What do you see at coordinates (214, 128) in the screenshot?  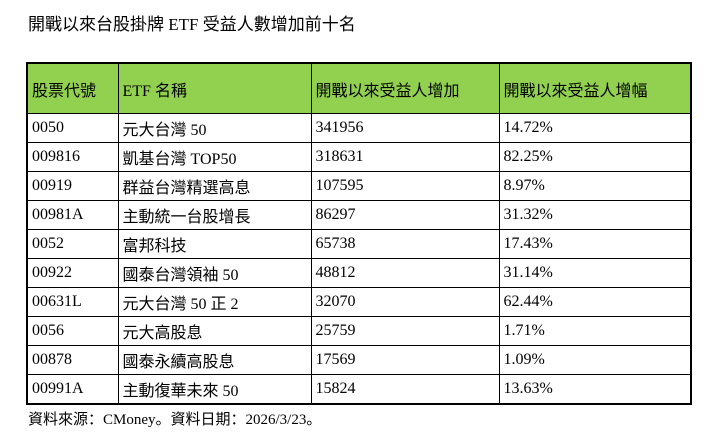 I see `cell-etf-name: 元大台灣 50` at bounding box center [214, 128].